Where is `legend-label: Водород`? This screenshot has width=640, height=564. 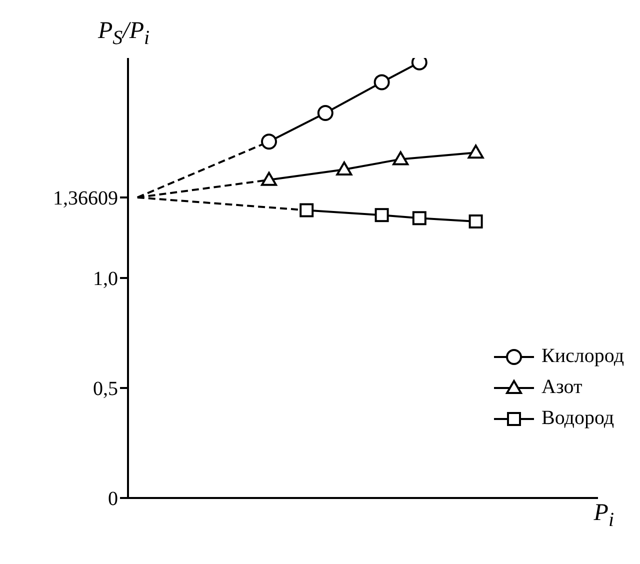
legend-label: Водород is located at coordinates (578, 418).